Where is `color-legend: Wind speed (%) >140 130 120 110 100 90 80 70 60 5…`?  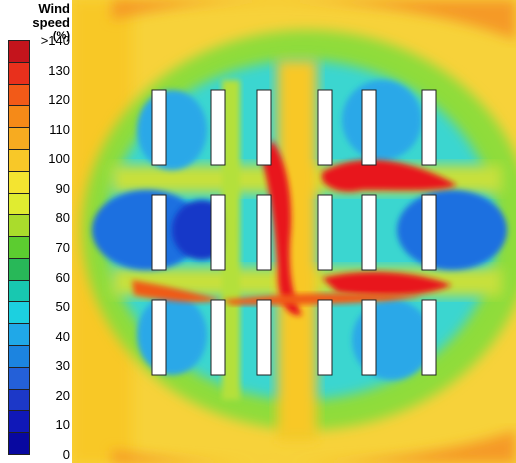
color-legend: Wind speed (%) >140 130 120 110 100 90 80 70 60 5… is located at coordinates (36, 231).